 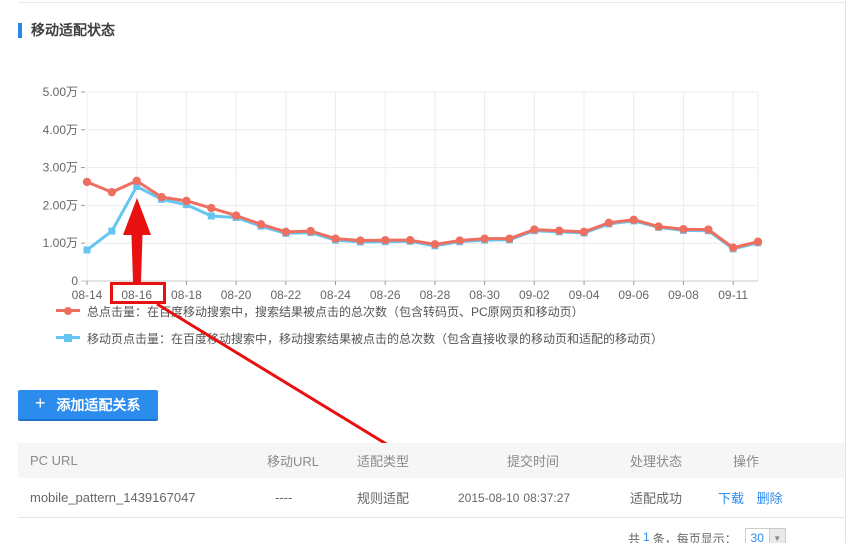 I want to click on page-size-value: 30, so click(x=757, y=535).